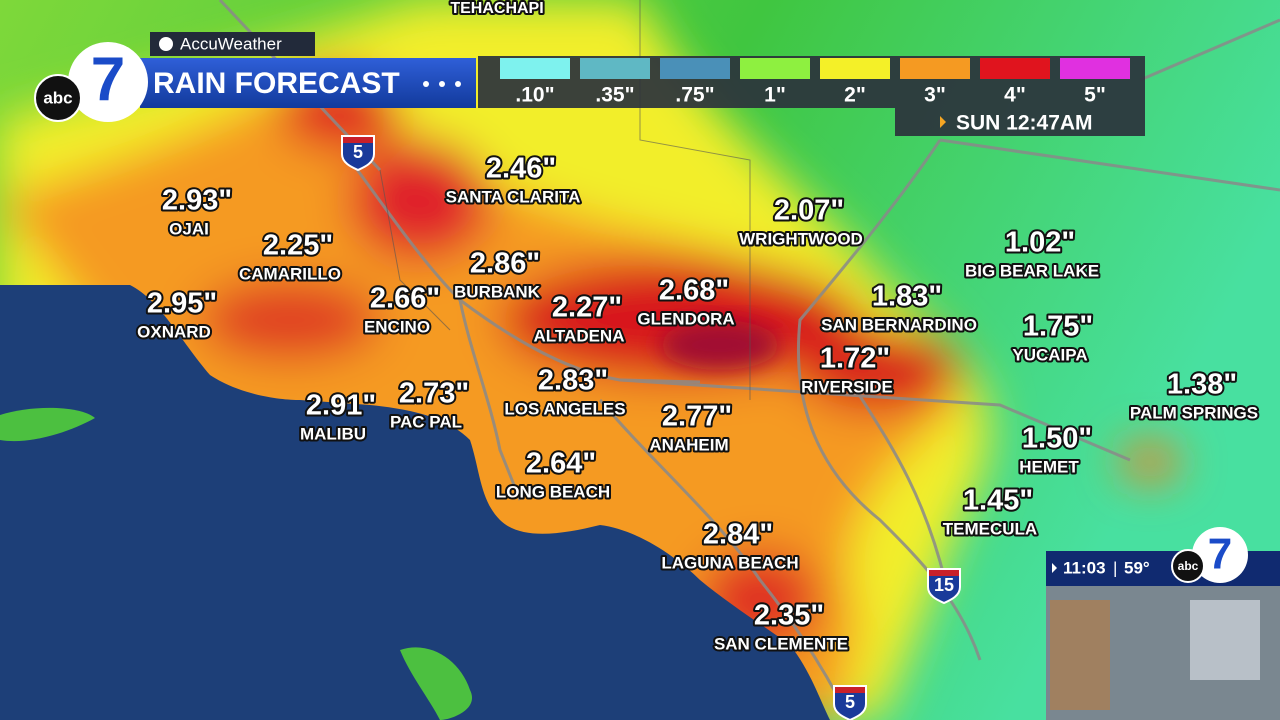 The width and height of the screenshot is (1280, 720). Describe the element at coordinates (1084, 567) in the screenshot. I see `inset-time: 11:03` at that location.